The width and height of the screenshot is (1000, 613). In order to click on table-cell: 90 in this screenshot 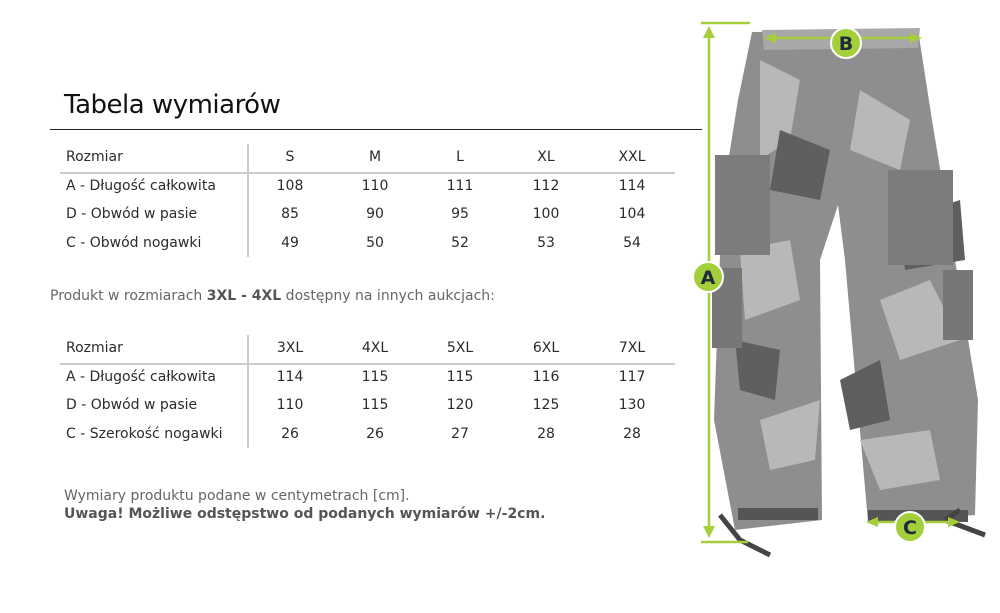, I will do `click(375, 214)`.